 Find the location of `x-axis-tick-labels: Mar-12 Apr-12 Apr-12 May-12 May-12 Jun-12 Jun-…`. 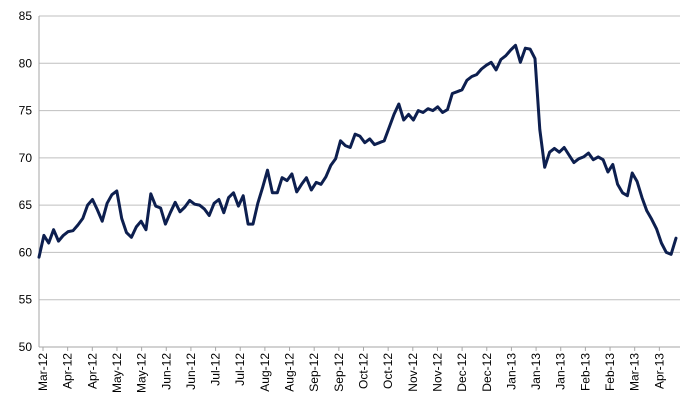

x-axis-tick-labels: Mar-12 Apr-12 Apr-12 May-12 May-12 Jun-12 Jun-… is located at coordinates (351, 370).